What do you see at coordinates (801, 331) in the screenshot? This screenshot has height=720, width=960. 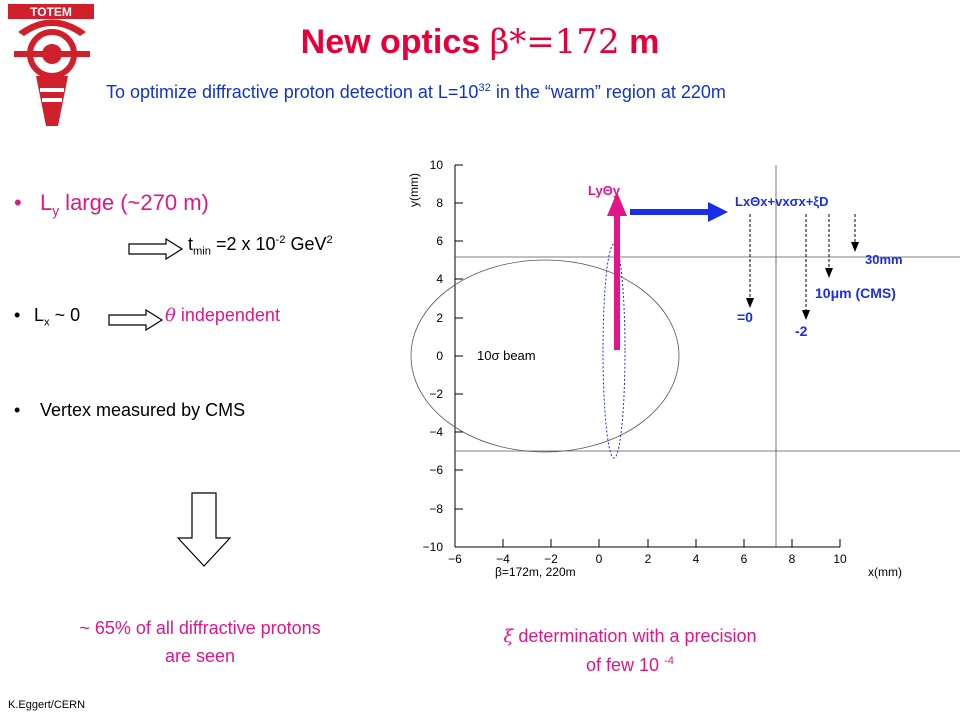 I see `label-m2: -2` at bounding box center [801, 331].